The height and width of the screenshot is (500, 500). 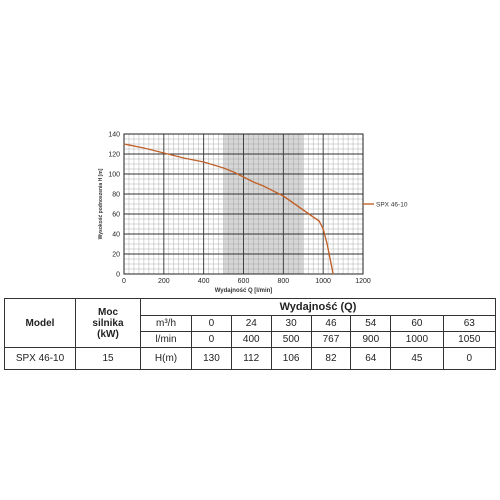 What do you see at coordinates (116, 255) in the screenshot?
I see `y-tick-label: 20` at bounding box center [116, 255].